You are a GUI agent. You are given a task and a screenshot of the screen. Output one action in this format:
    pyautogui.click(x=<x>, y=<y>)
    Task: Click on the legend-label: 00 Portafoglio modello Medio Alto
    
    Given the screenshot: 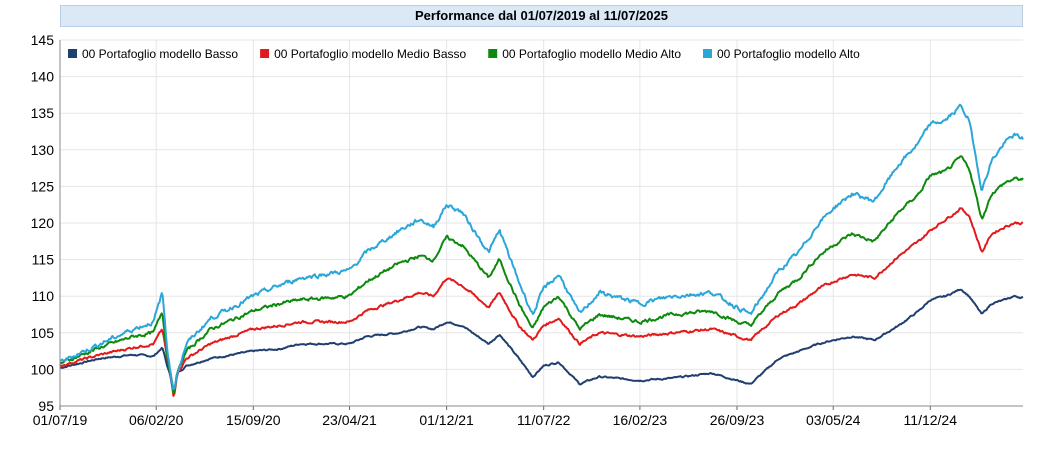 What is the action you would take?
    pyautogui.click(x=591, y=54)
    